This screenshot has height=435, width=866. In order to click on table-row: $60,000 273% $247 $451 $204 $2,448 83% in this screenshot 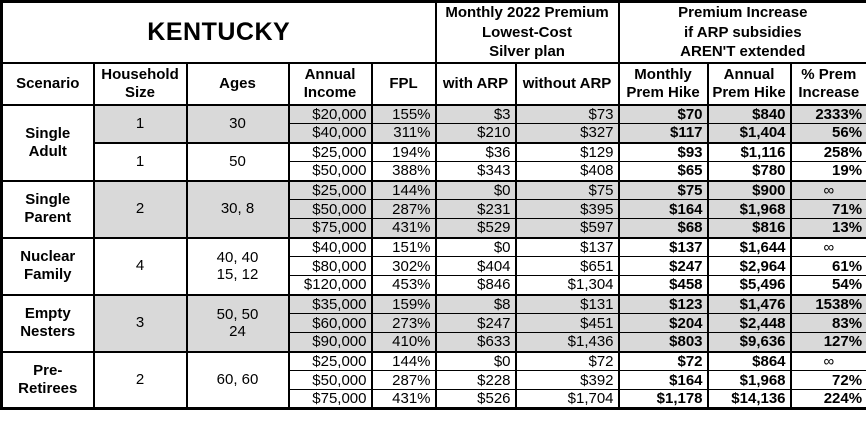, I will do `click(434, 323)`.